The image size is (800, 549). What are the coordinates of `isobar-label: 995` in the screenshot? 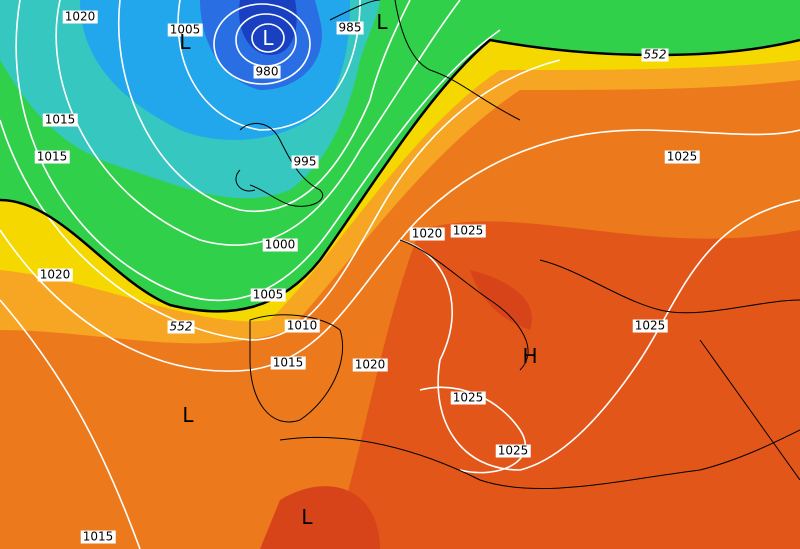 It's located at (305, 161).